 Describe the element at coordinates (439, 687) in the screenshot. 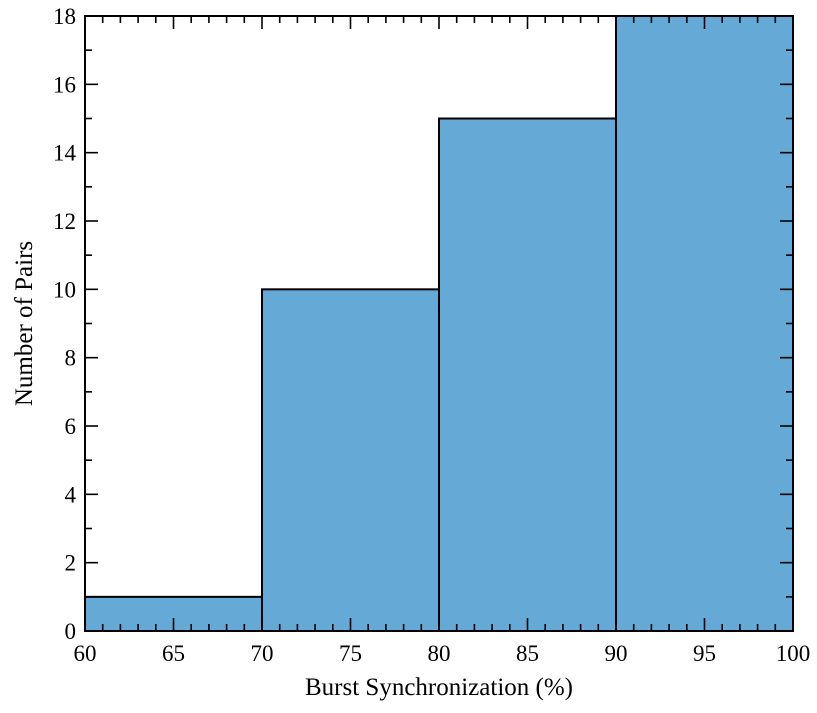

I see `x-axis-label: Burst Synchronization (%)` at that location.